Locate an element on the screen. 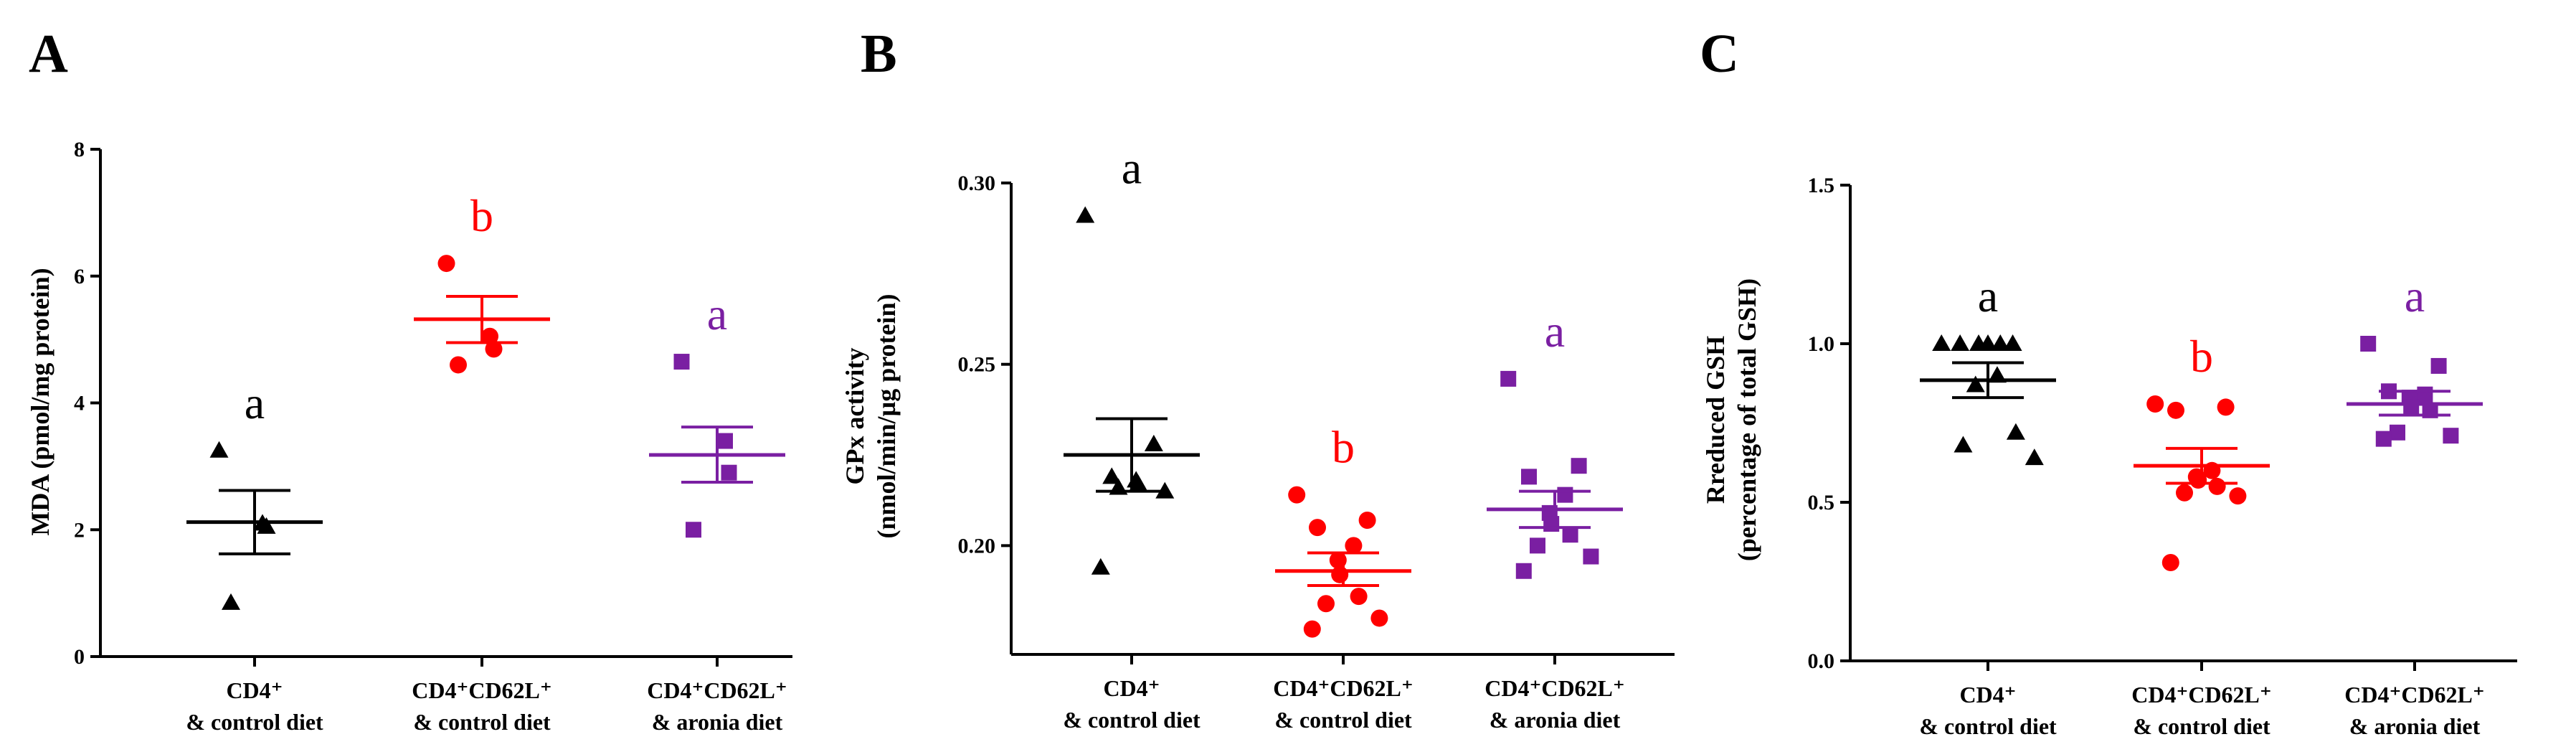 The image size is (2576, 752). panel-b-y-axis-label: GPx activity (nmol/min/µg protein) is located at coordinates (870, 415).